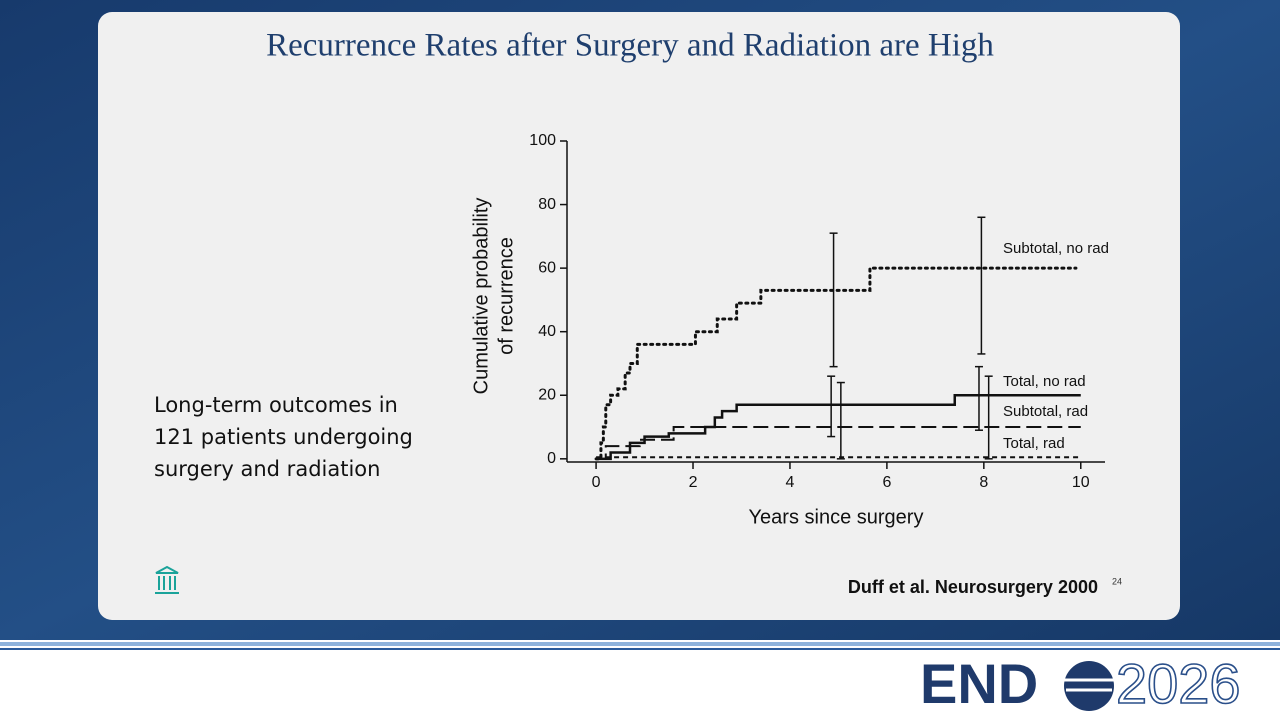 The image size is (1280, 720). What do you see at coordinates (693, 482) in the screenshot?
I see `x-tick-label: 2` at bounding box center [693, 482].